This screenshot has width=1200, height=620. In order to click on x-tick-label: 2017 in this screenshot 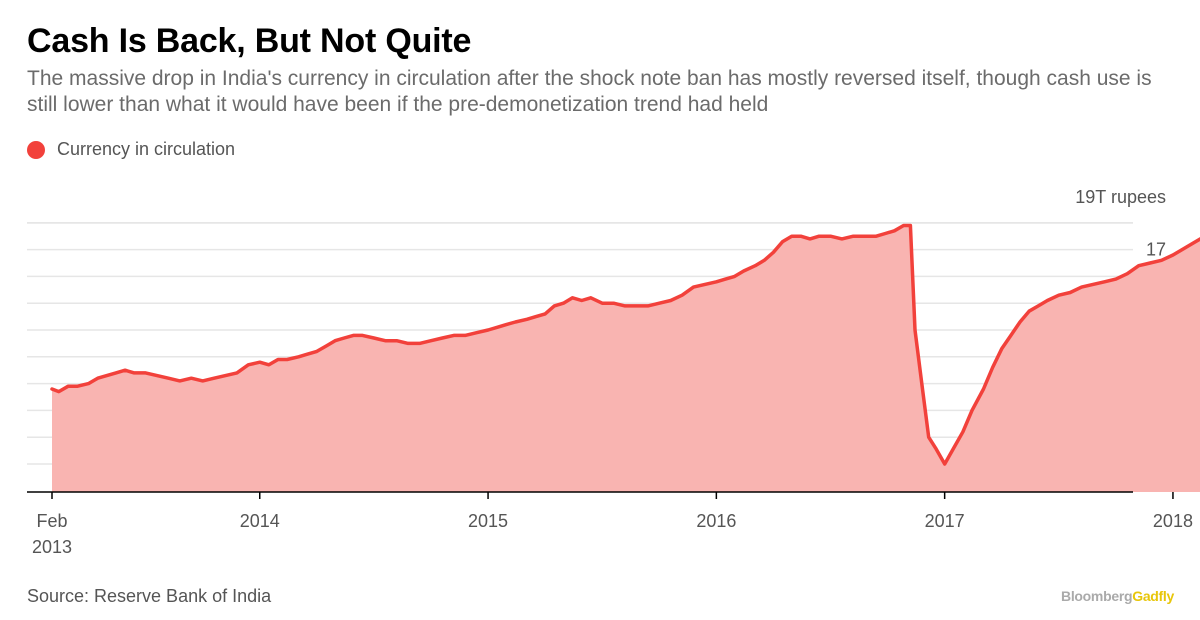, I will do `click(945, 521)`.